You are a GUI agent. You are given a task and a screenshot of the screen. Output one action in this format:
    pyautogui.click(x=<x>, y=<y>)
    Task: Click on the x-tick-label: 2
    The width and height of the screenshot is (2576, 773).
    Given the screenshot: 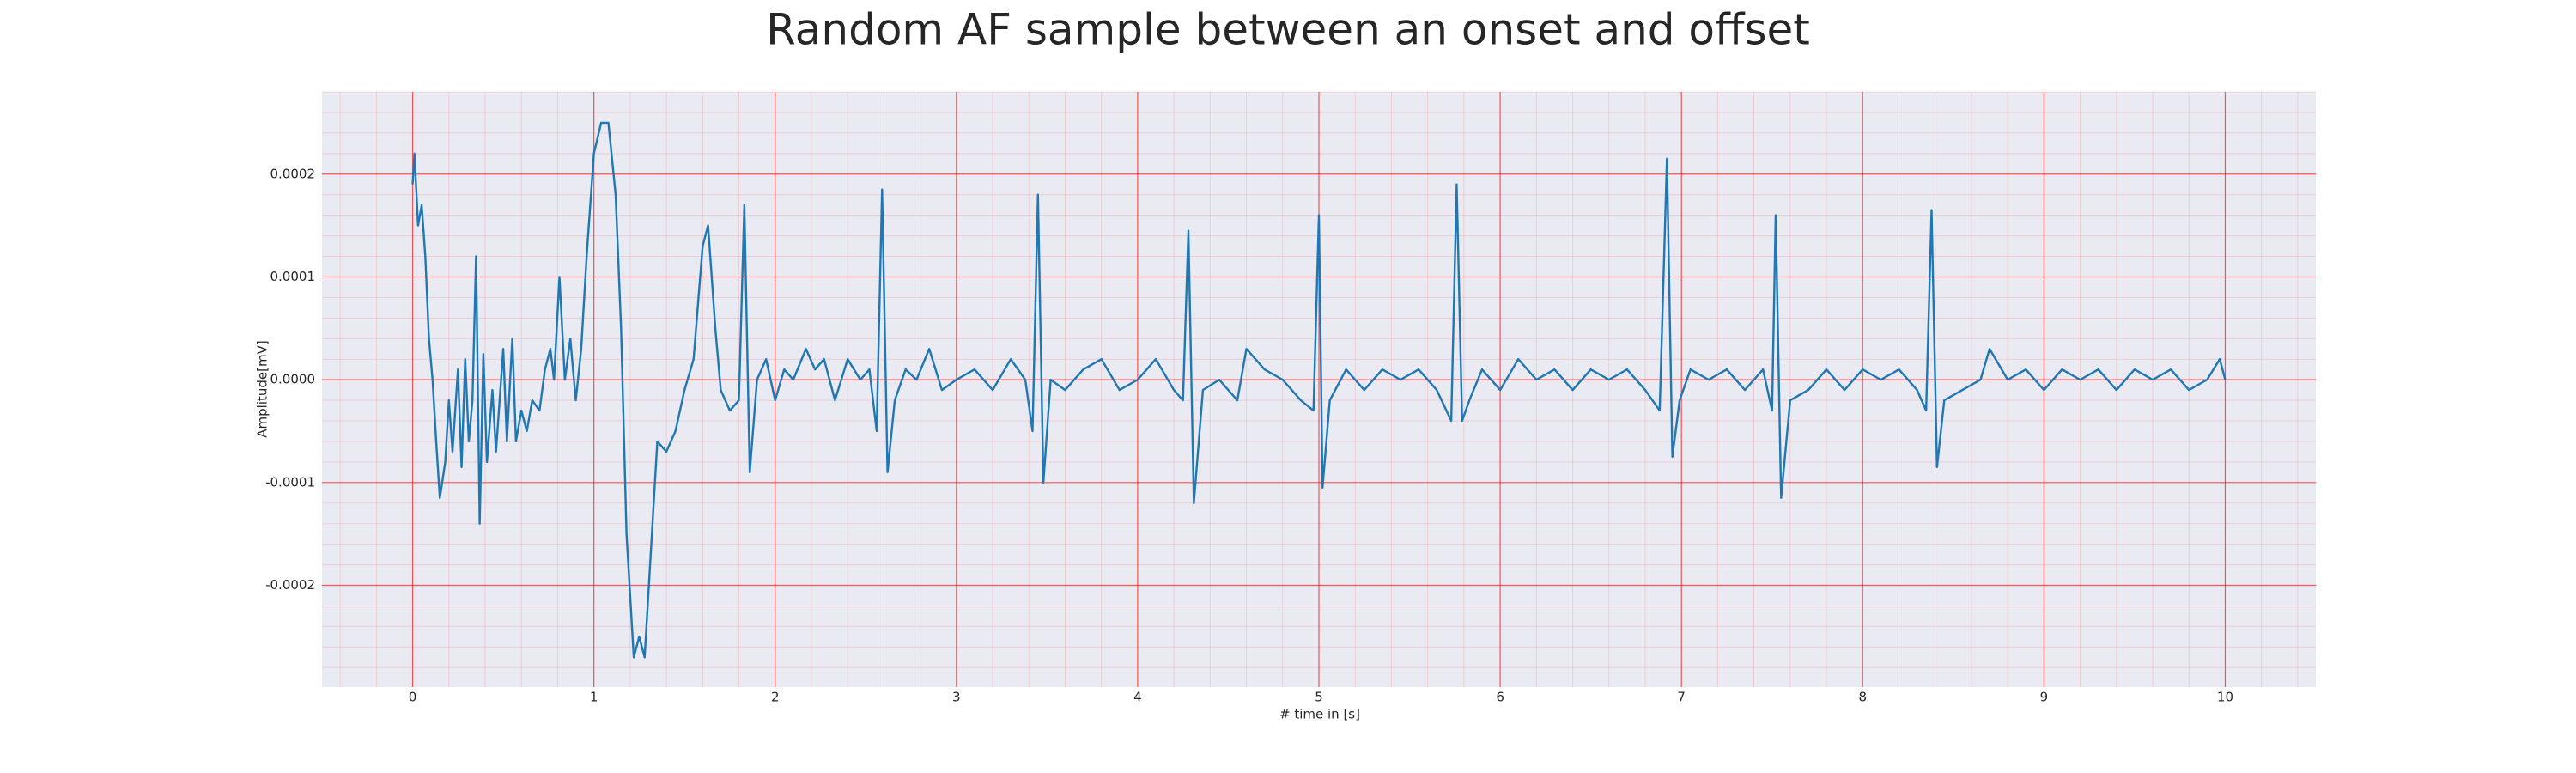 What is the action you would take?
    pyautogui.click(x=775, y=697)
    